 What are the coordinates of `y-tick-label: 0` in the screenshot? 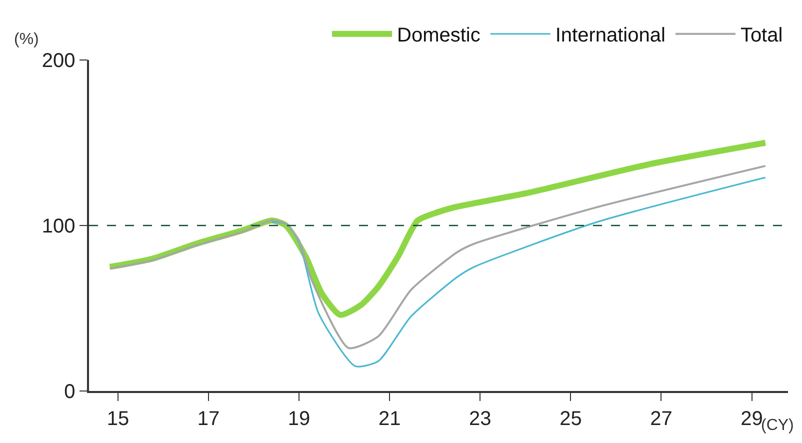 It's located at (70, 392).